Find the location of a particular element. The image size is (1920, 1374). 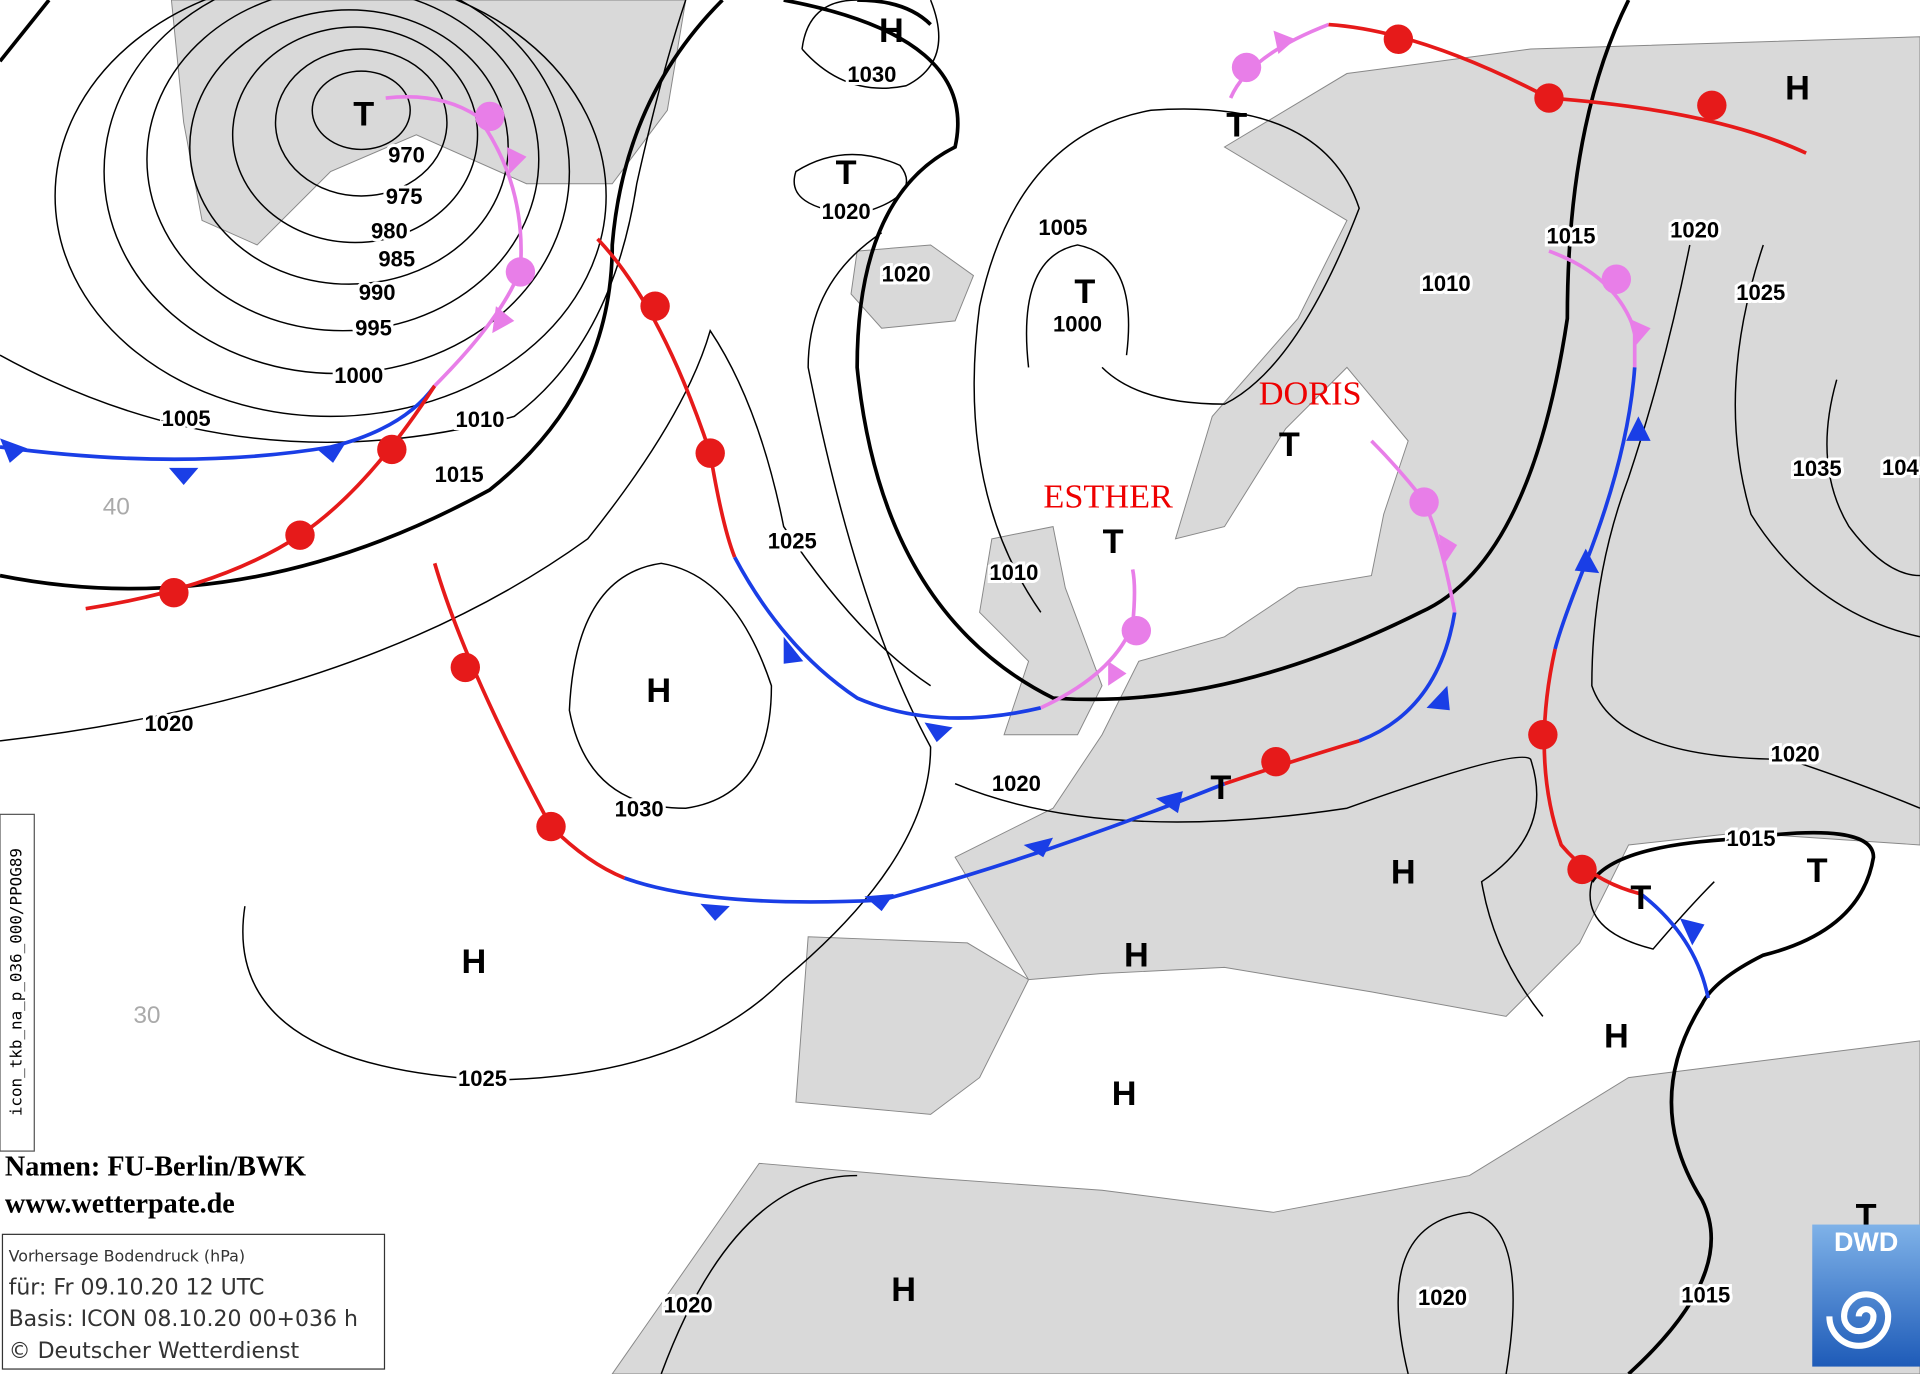

isobar-label: 975 is located at coordinates (404, 196).